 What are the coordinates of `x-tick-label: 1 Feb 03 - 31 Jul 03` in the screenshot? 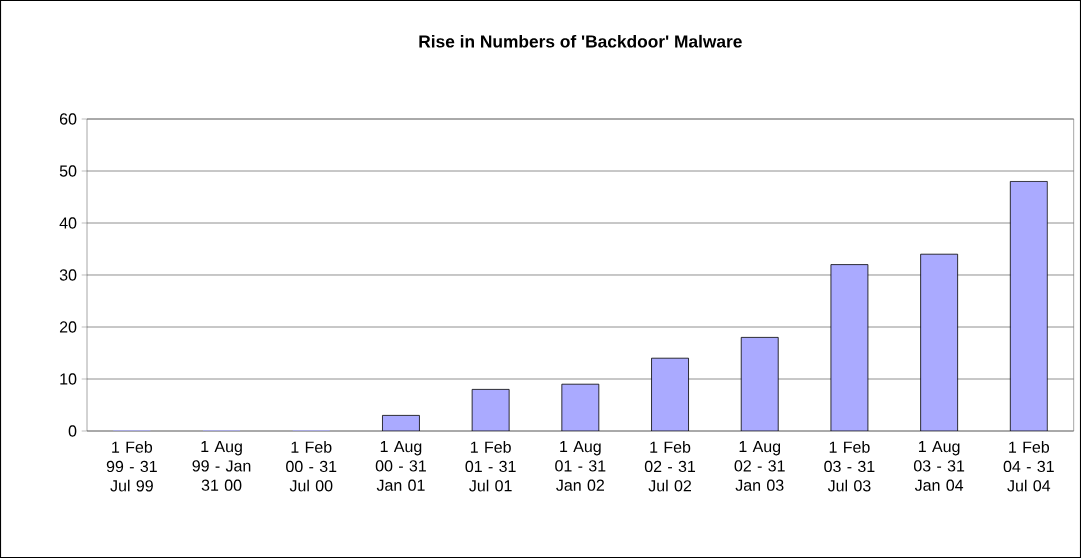 It's located at (849, 466).